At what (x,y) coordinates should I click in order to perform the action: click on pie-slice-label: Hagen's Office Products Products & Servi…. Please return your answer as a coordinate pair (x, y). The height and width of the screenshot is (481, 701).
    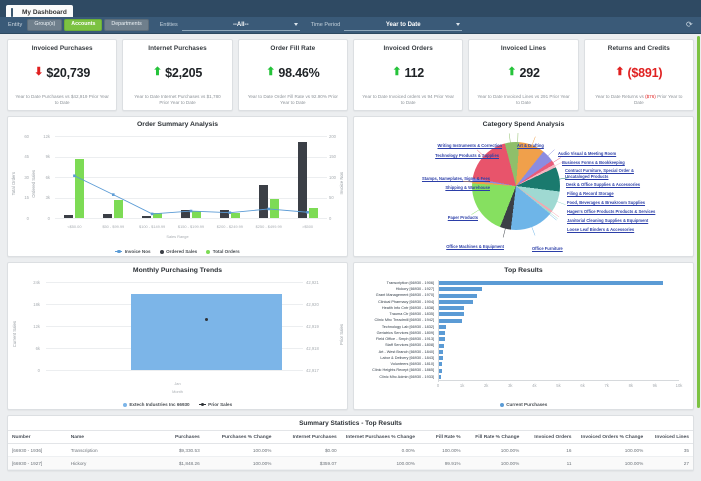
    Looking at the image, I should click on (611, 211).